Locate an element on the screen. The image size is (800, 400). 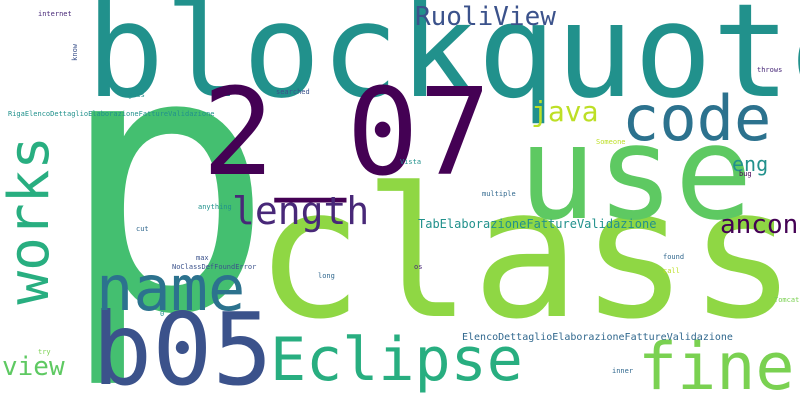
word-long: long is located at coordinates (326, 276).